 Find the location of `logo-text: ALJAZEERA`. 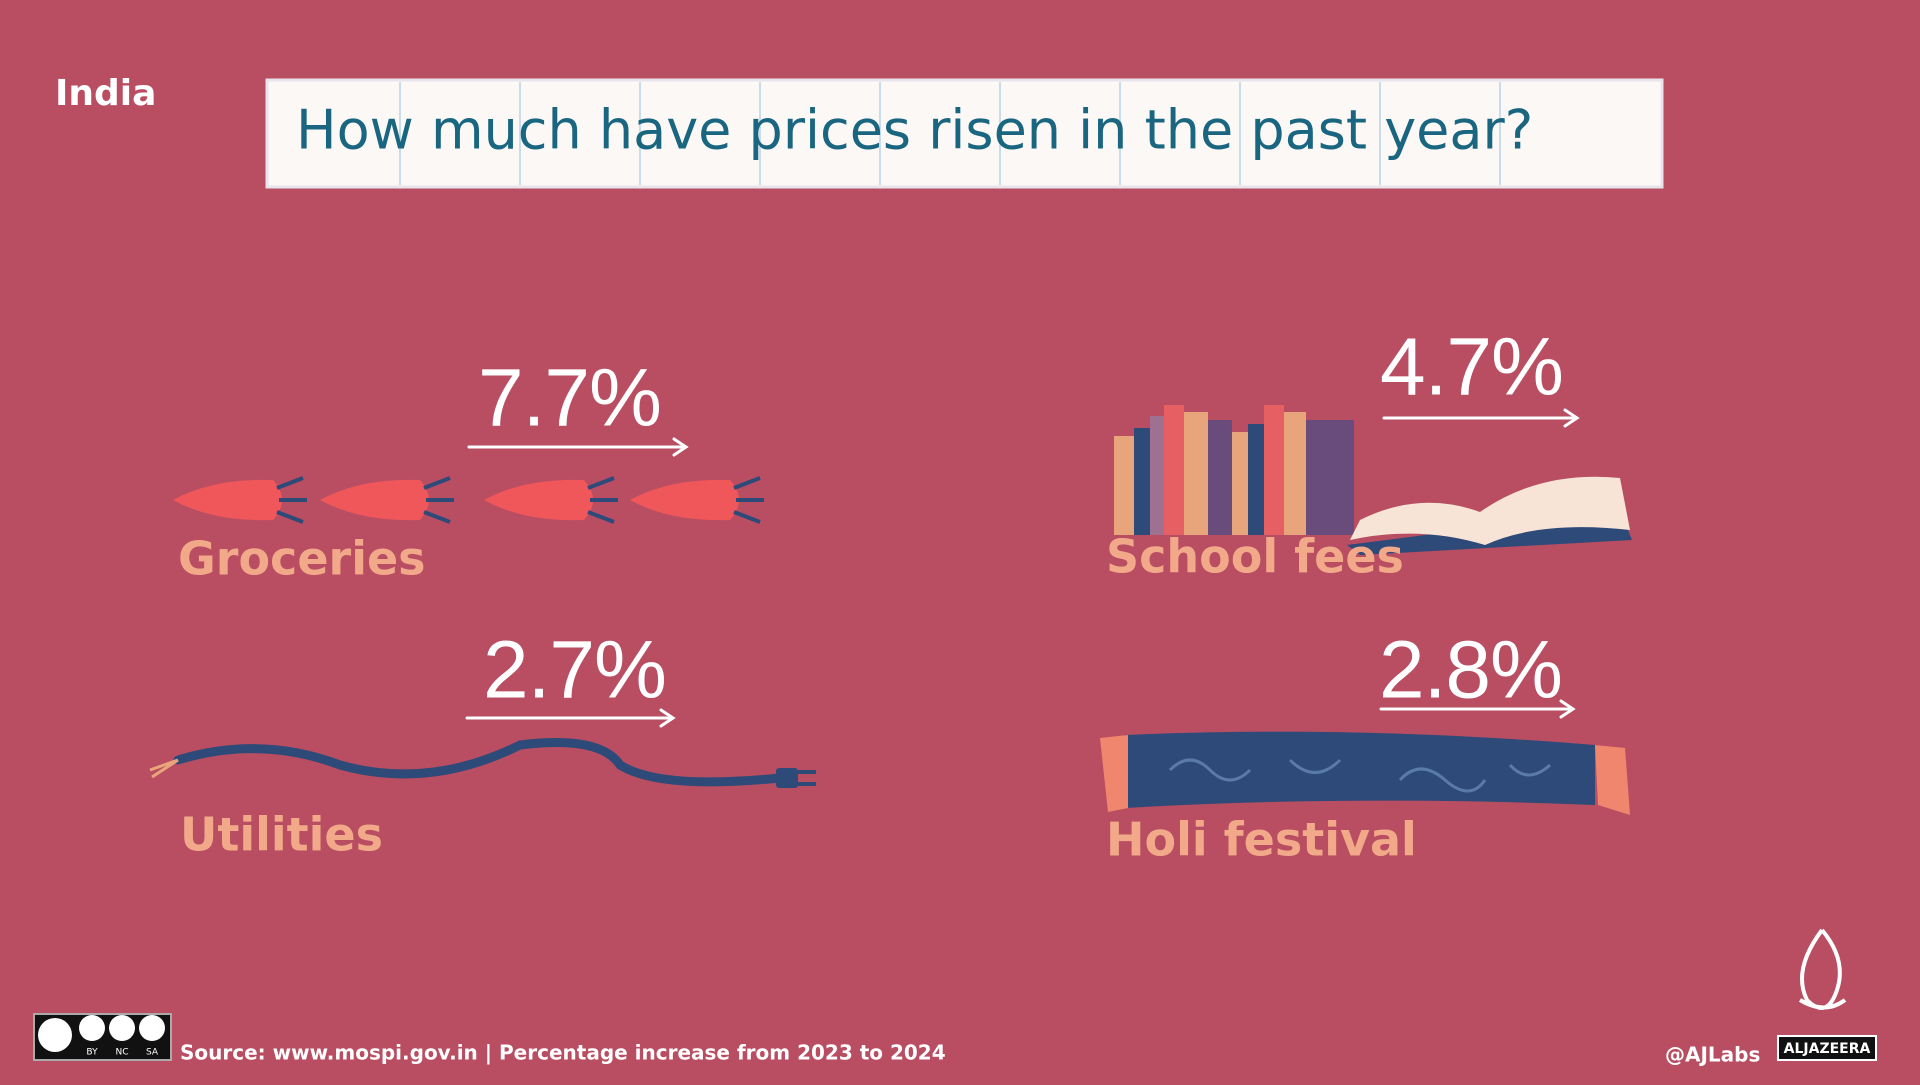

logo-text: ALJAZEERA is located at coordinates (1827, 1049).